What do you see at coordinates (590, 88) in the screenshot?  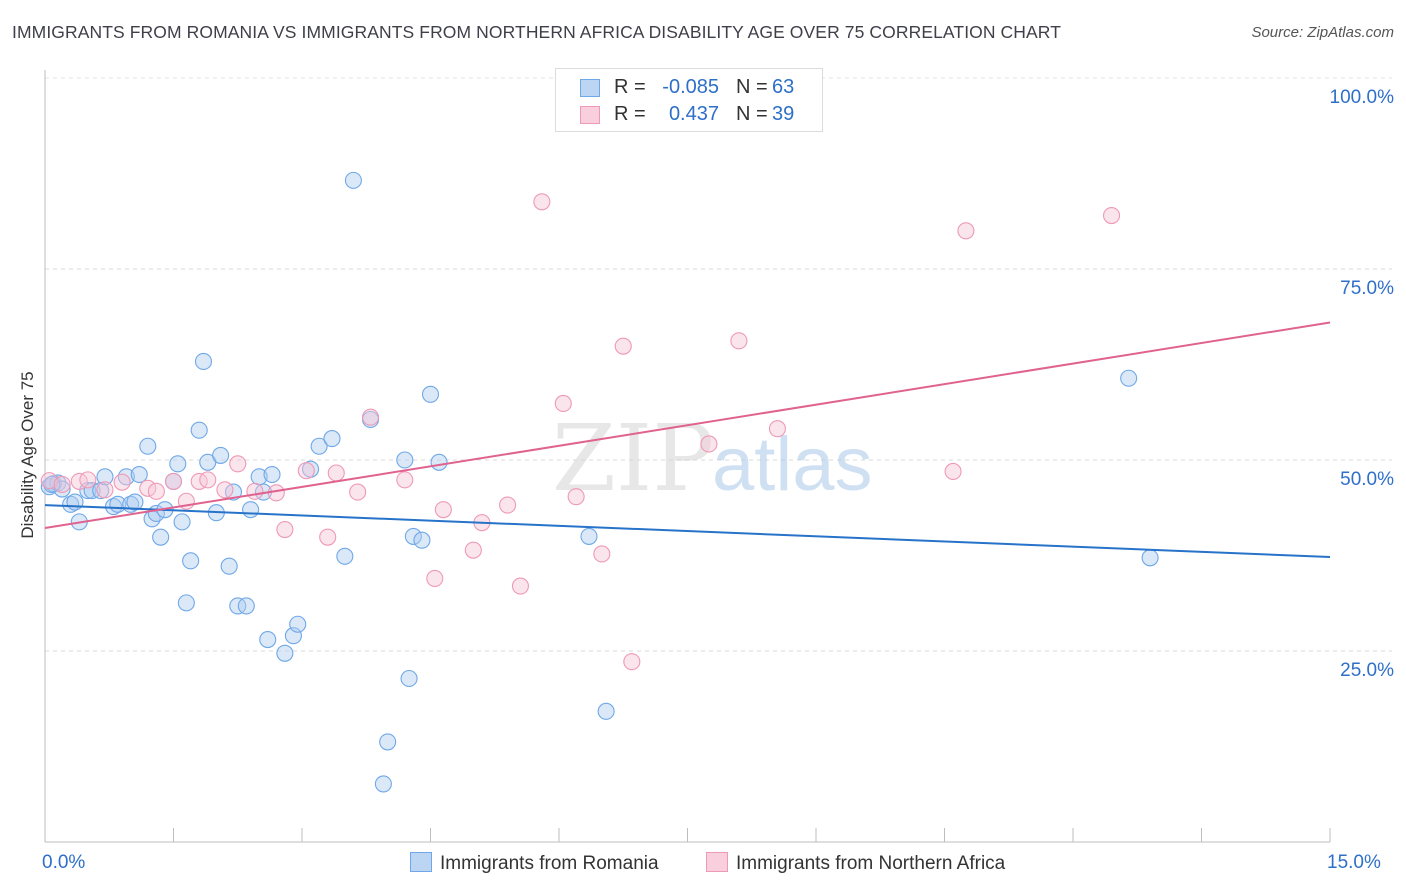 I see `legend-swatch-romania` at bounding box center [590, 88].